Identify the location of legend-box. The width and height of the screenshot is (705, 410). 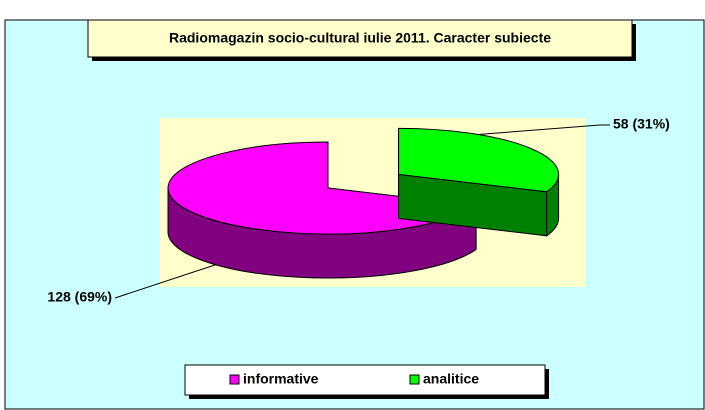
(365, 380).